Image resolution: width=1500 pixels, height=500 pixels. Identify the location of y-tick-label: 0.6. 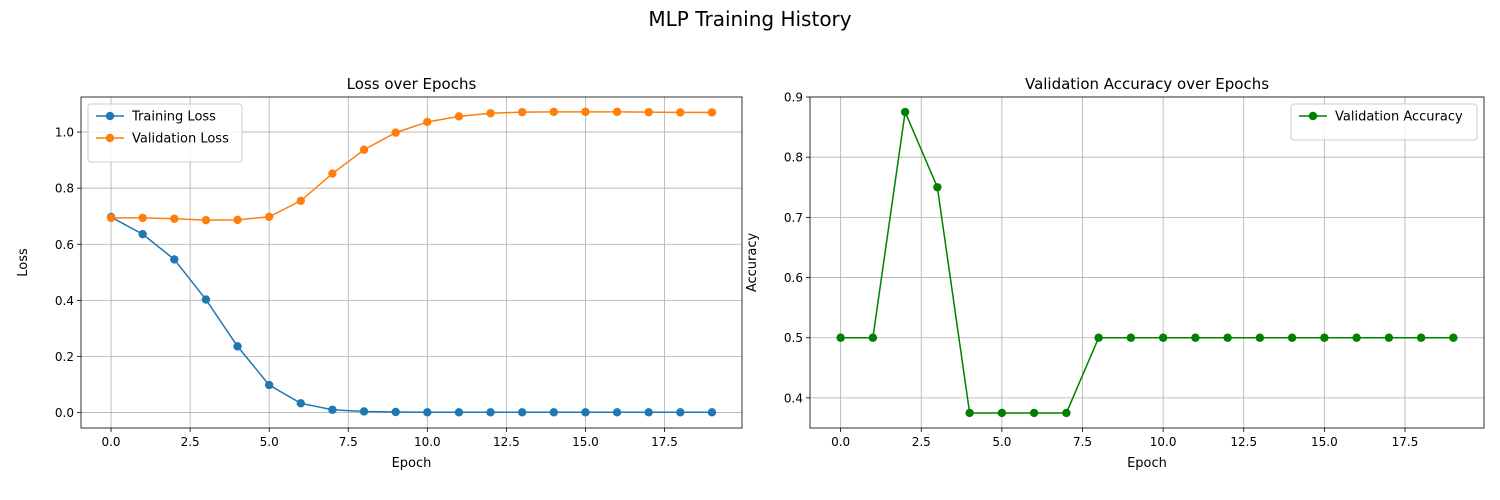
(64, 245).